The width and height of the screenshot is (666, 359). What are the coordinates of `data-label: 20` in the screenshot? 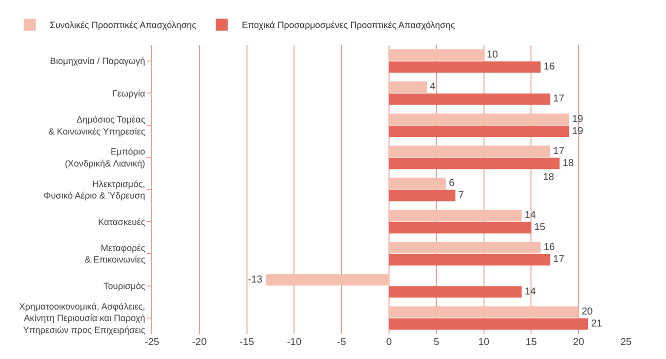 It's located at (588, 312).